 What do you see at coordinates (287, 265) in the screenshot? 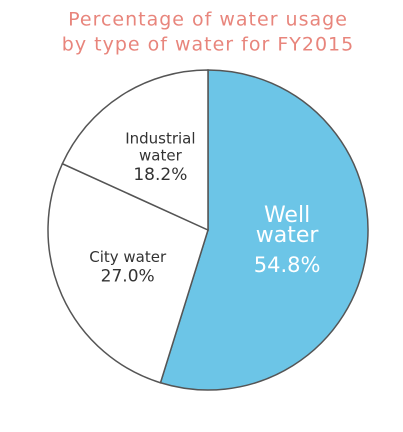
I see `value-label: 54.8%` at bounding box center [287, 265].